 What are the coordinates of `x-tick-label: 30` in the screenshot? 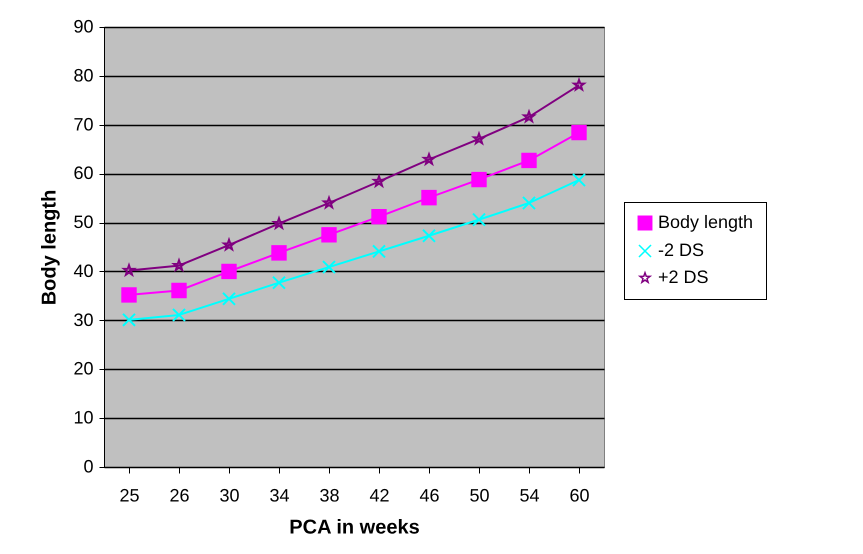 It's located at (229, 496).